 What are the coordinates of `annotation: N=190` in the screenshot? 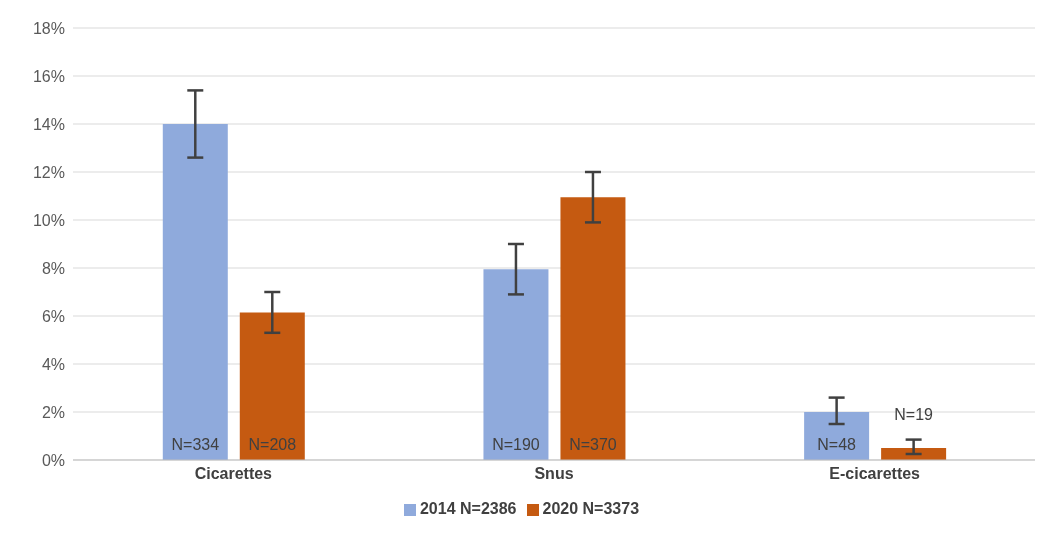 It's located at (516, 444).